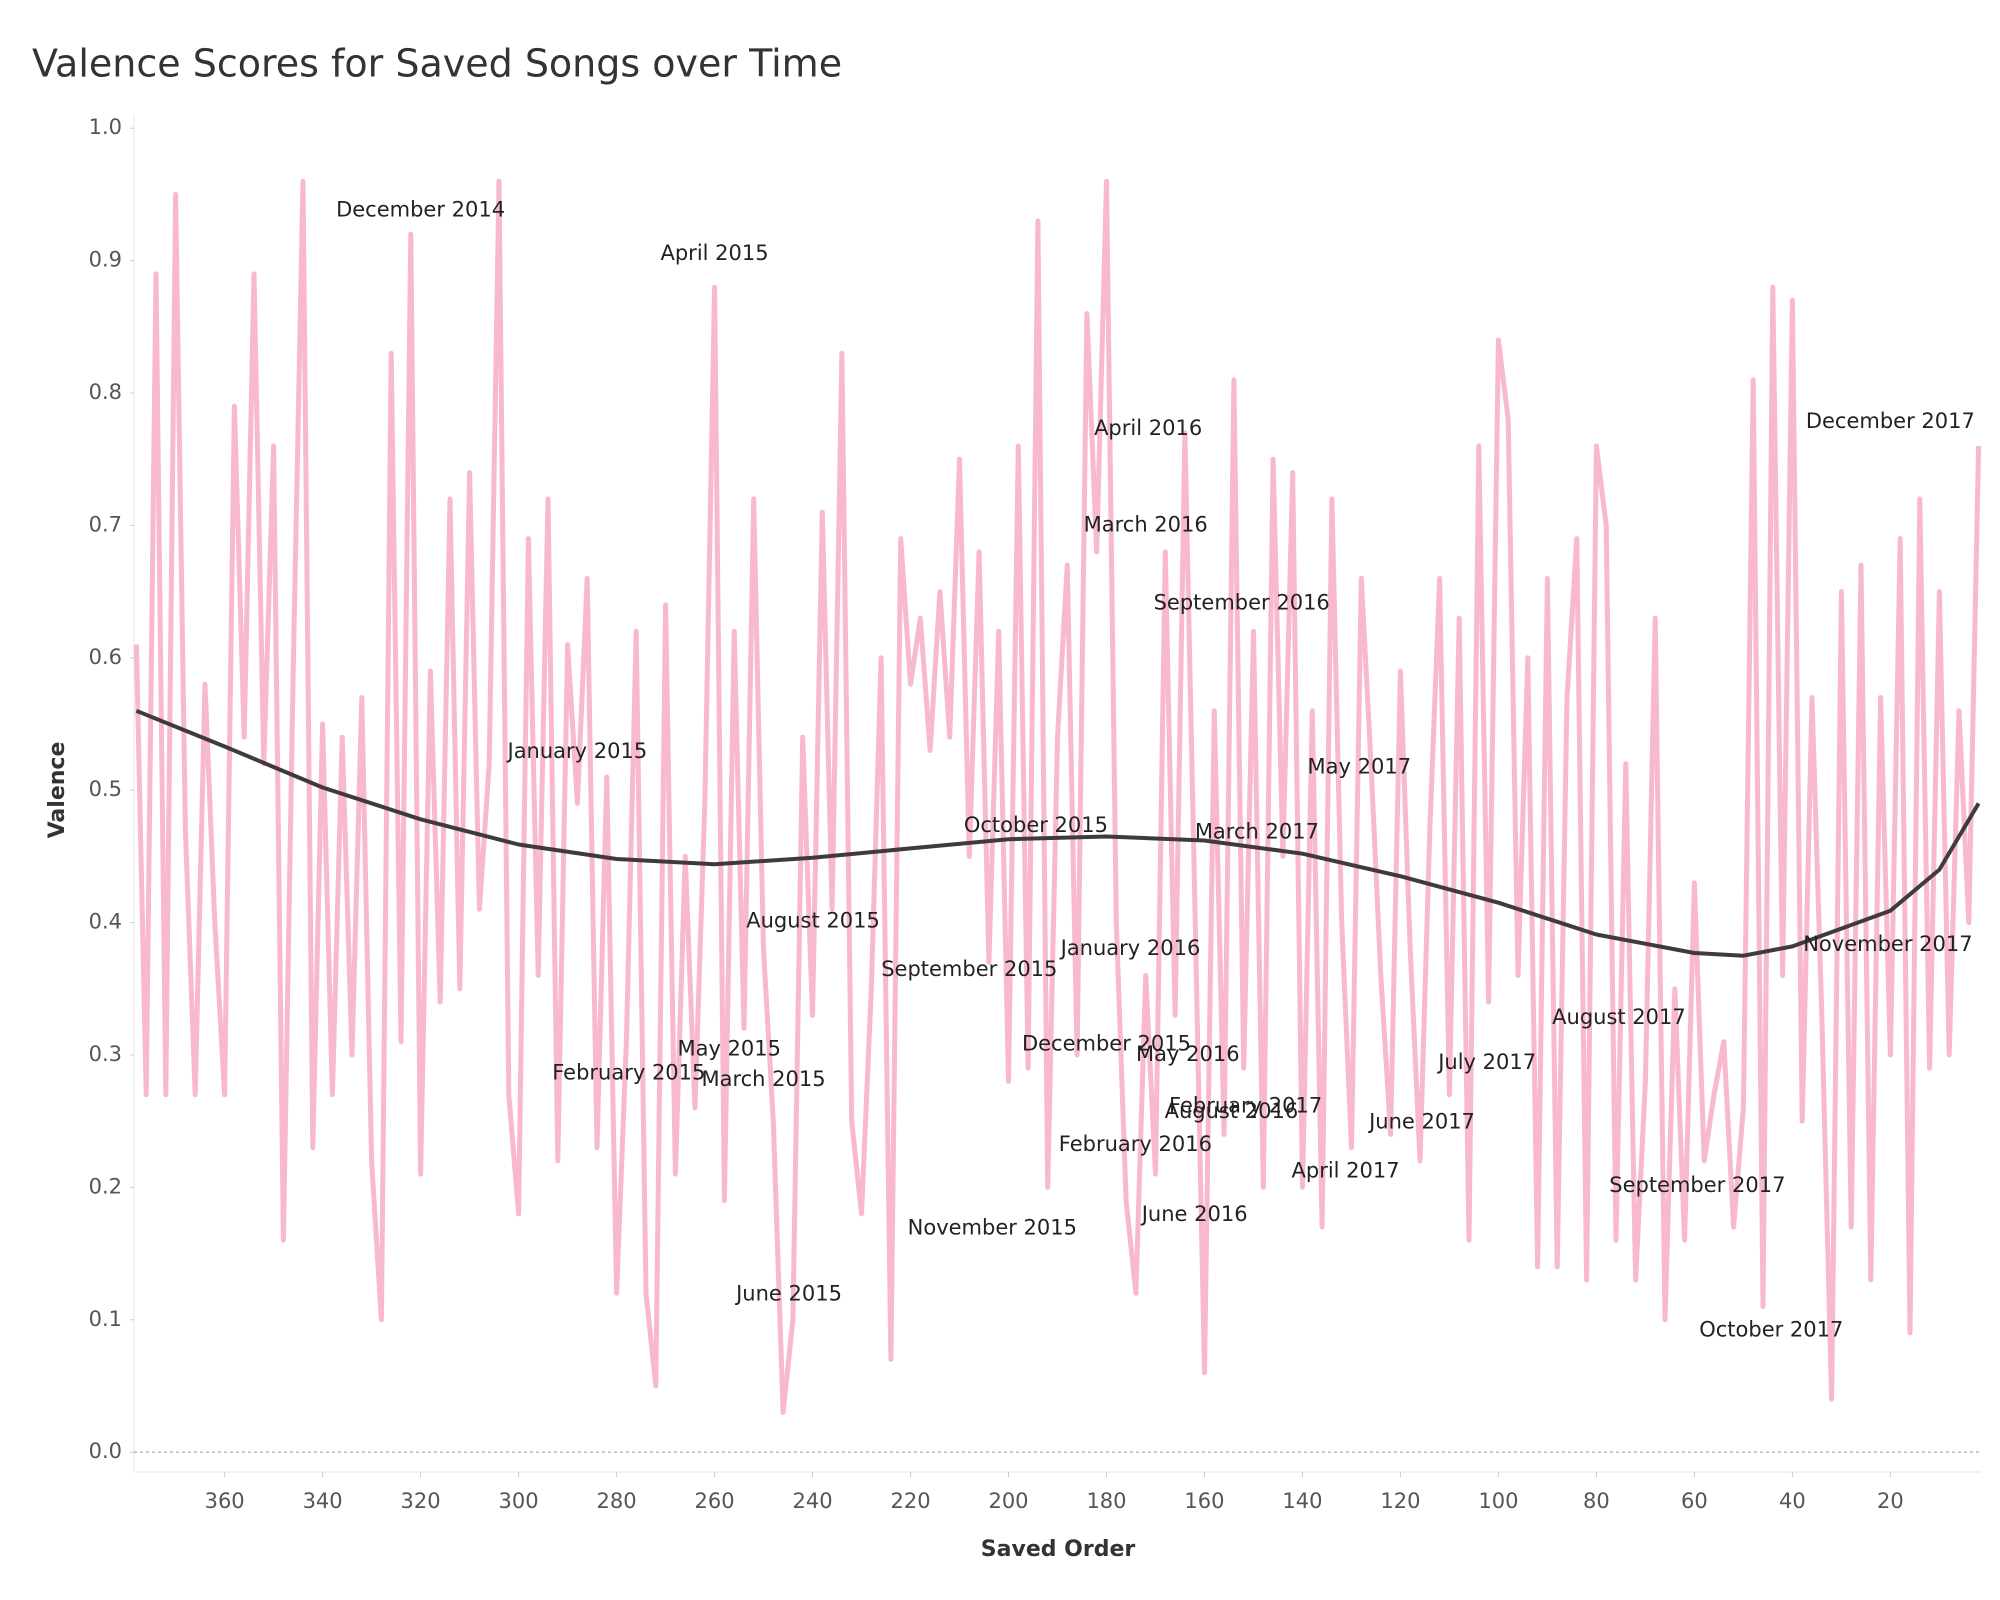  What do you see at coordinates (105, 789) in the screenshot?
I see `y-tick-label: 0.5` at bounding box center [105, 789].